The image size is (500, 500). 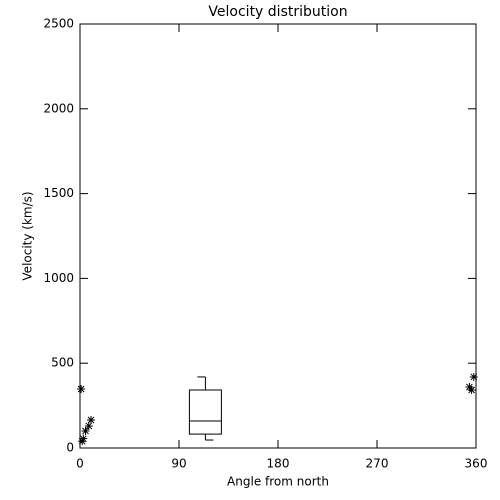 I want to click on x-tick-label: 0, so click(x=80, y=464).